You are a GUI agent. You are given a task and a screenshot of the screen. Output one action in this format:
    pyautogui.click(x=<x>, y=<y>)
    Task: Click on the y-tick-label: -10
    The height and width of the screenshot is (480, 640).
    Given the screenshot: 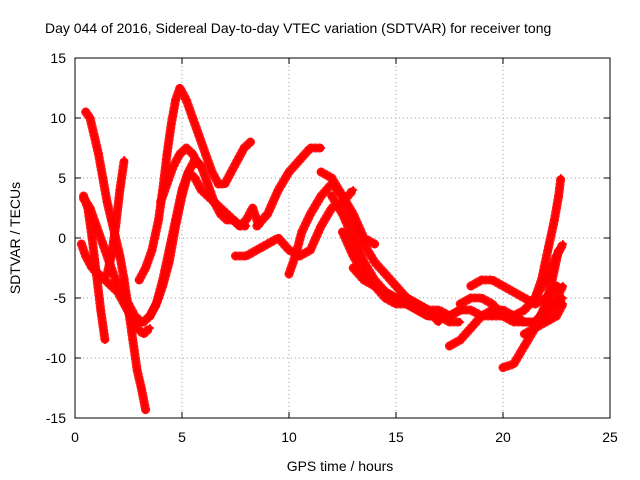 What is the action you would take?
    pyautogui.click(x=56, y=358)
    